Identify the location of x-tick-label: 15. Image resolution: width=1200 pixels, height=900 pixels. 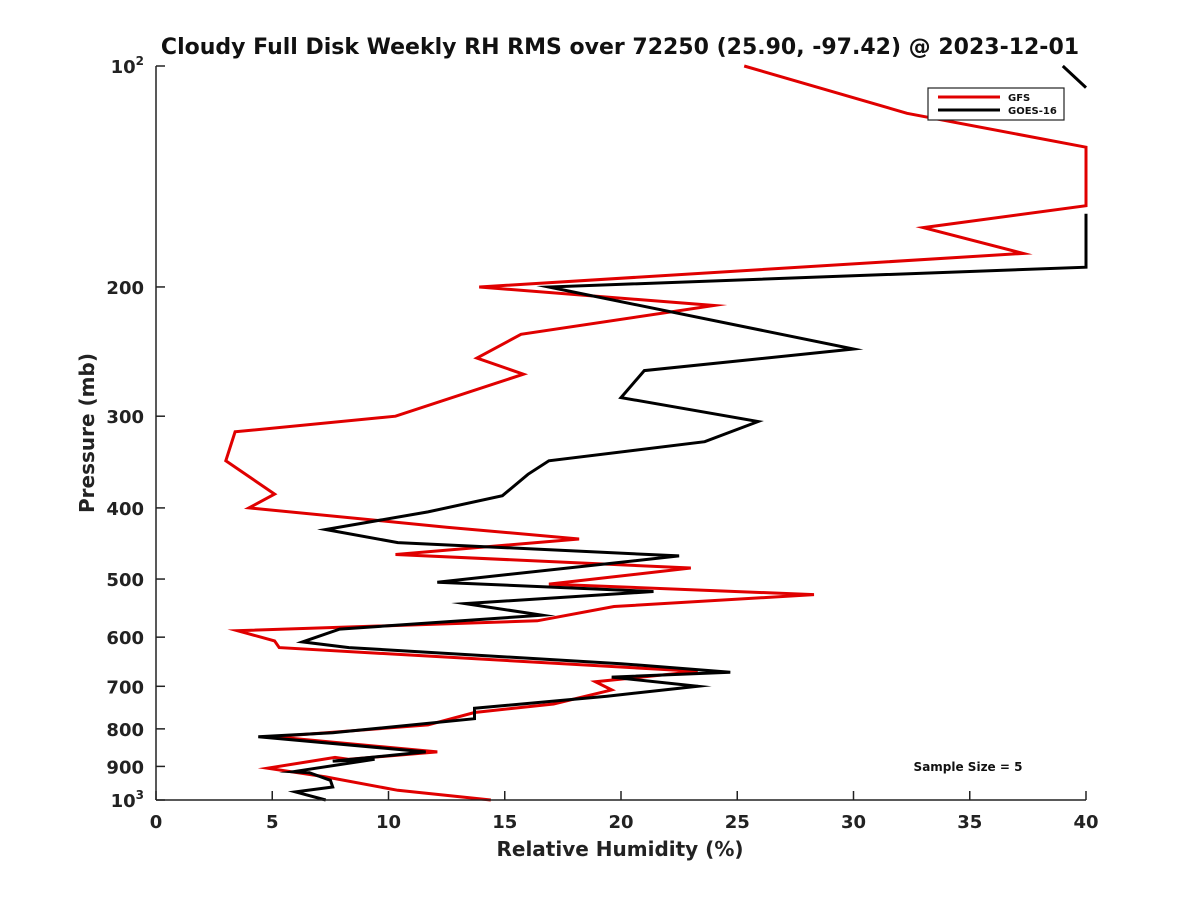
(504, 822).